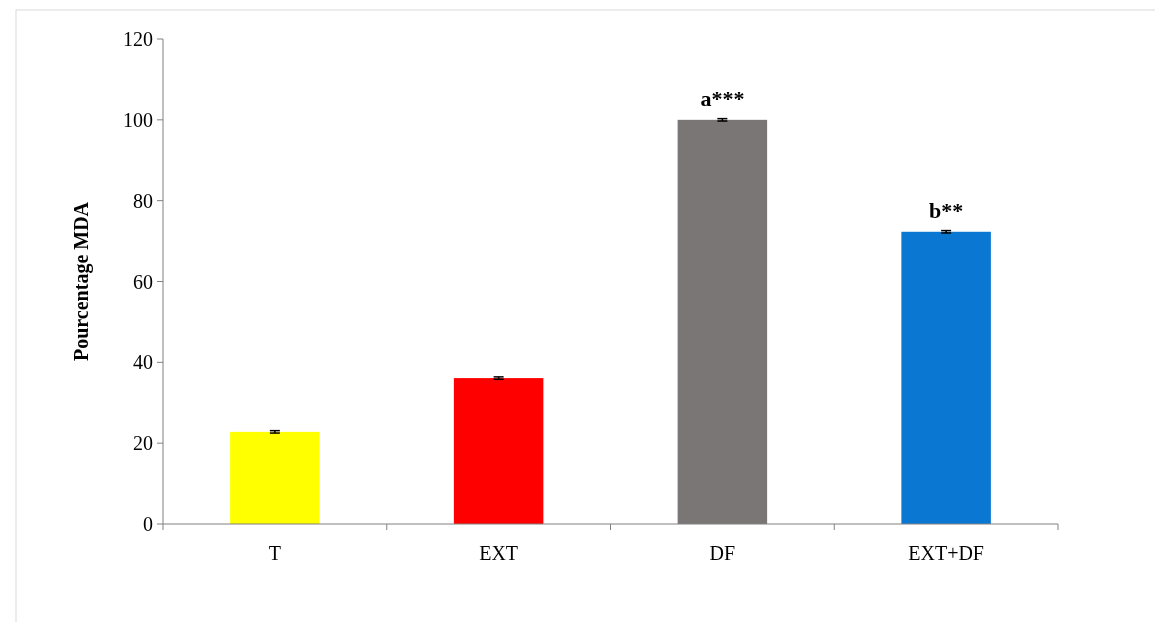  What do you see at coordinates (722, 98) in the screenshot?
I see `annotation: a***` at bounding box center [722, 98].